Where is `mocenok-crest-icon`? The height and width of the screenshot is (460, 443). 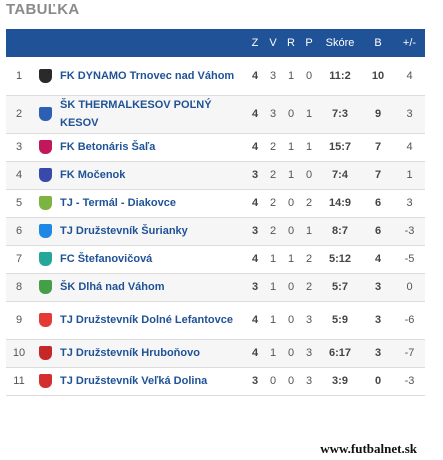
mocenok-crest-icon is located at coordinates (45, 175).